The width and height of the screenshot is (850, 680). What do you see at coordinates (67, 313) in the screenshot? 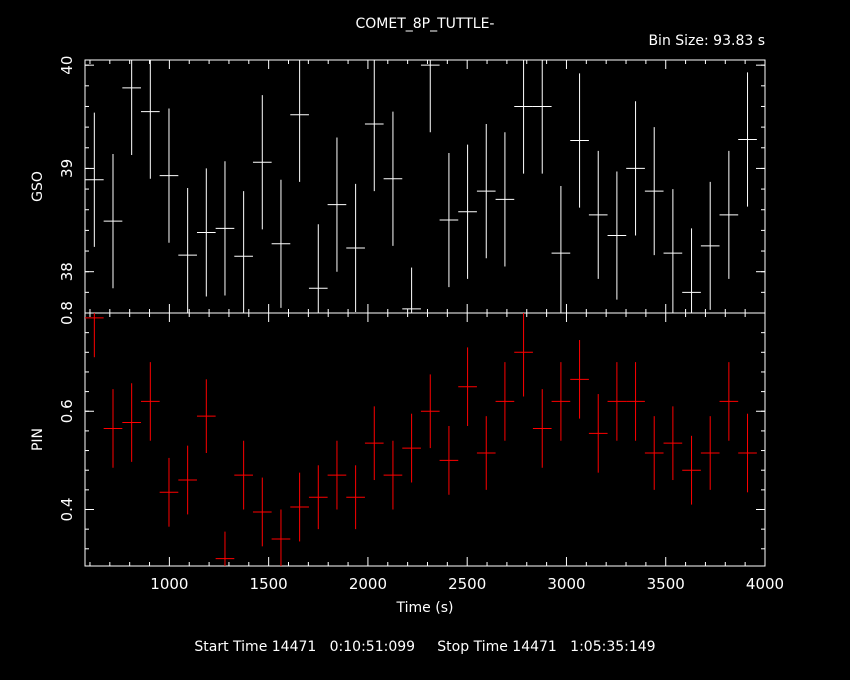
I see `pin-tick-label: 0.8` at bounding box center [67, 313].